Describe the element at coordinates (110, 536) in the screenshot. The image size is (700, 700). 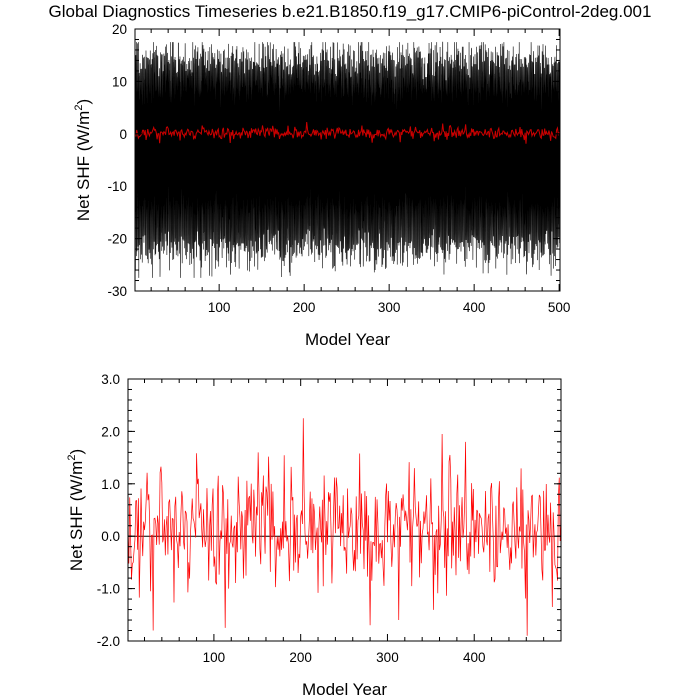
I see `y-tick-label: 0.0` at that location.